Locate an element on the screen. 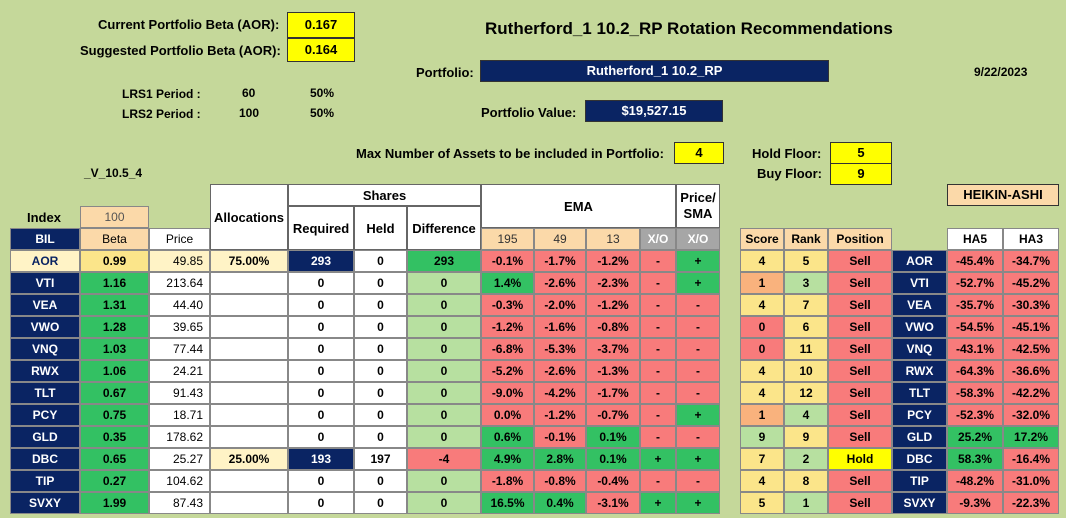  cell-ha5: -48.2% is located at coordinates (975, 481).